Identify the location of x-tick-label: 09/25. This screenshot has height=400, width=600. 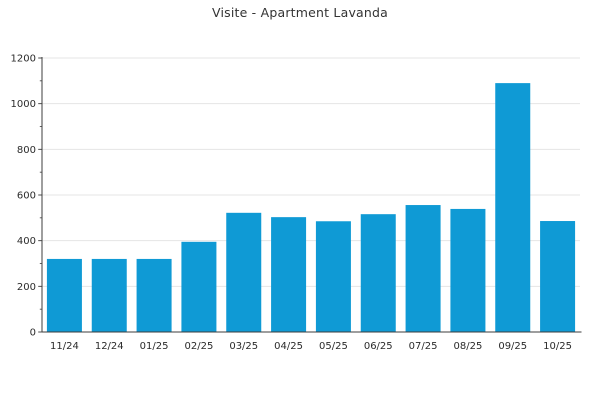
(512, 346).